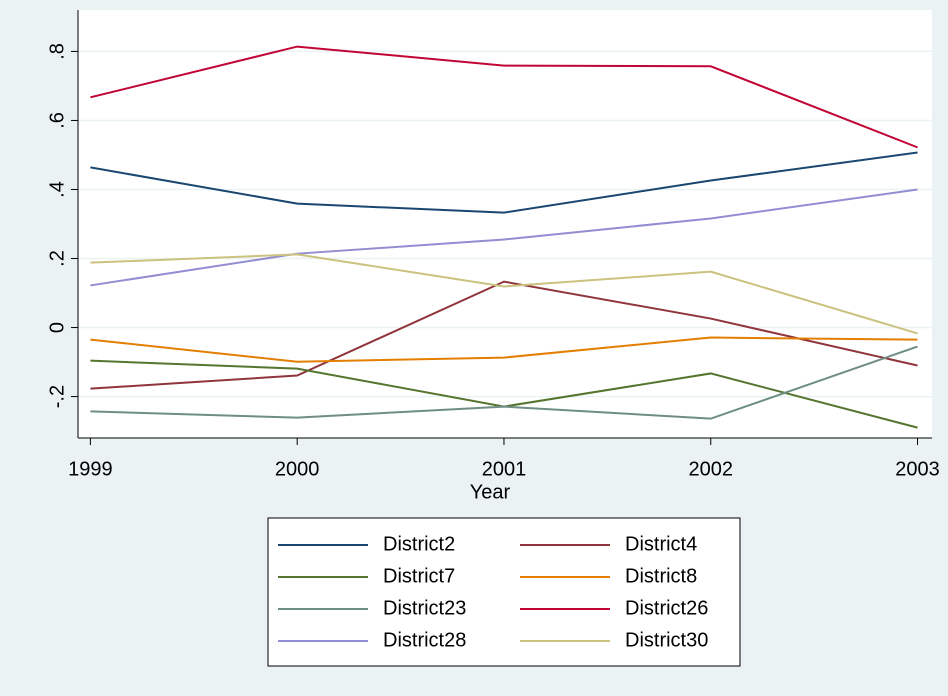 This screenshot has width=948, height=696. I want to click on x-tick-label: 2001, so click(504, 469).